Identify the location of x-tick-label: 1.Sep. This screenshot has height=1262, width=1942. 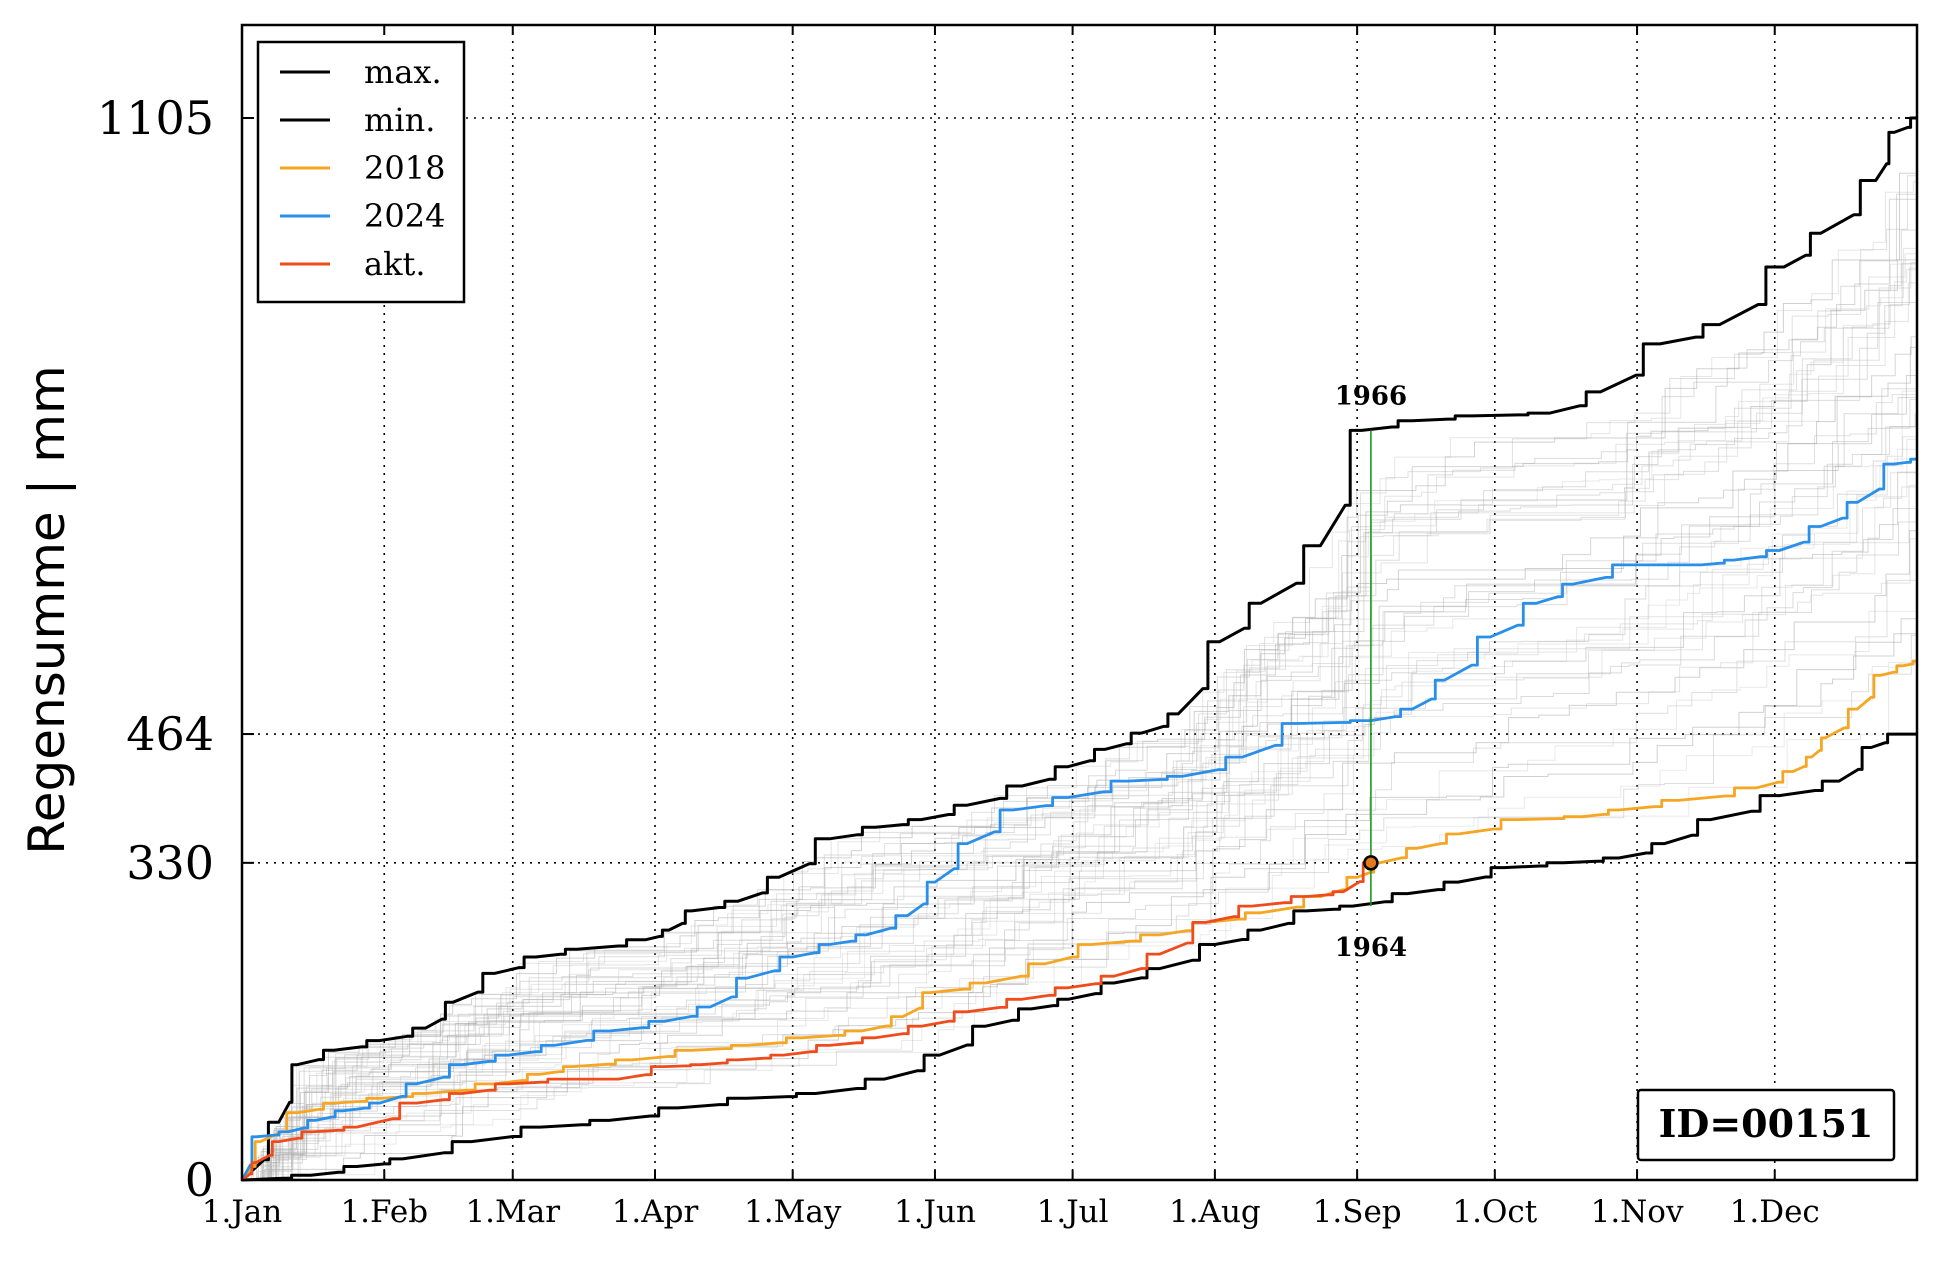
(1357, 1212).